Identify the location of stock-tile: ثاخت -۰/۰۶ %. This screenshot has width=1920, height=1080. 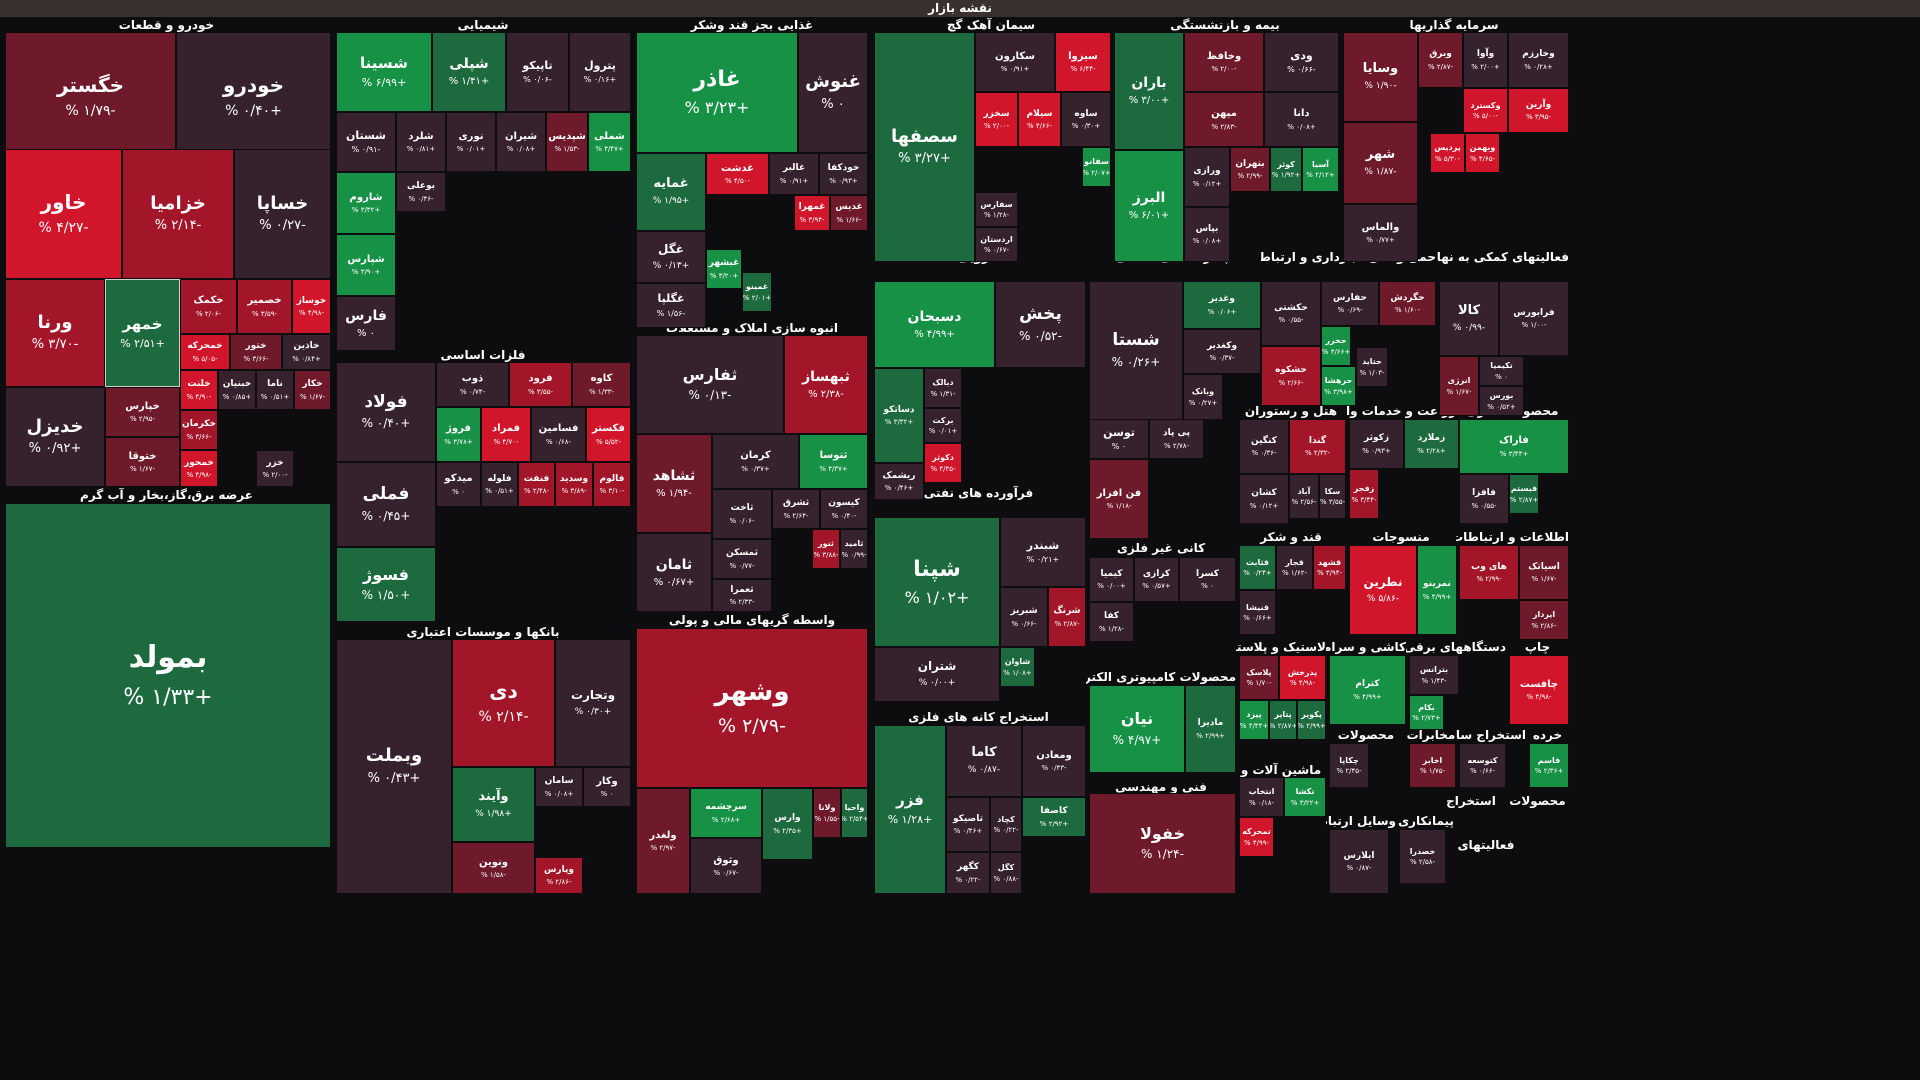
(742, 514).